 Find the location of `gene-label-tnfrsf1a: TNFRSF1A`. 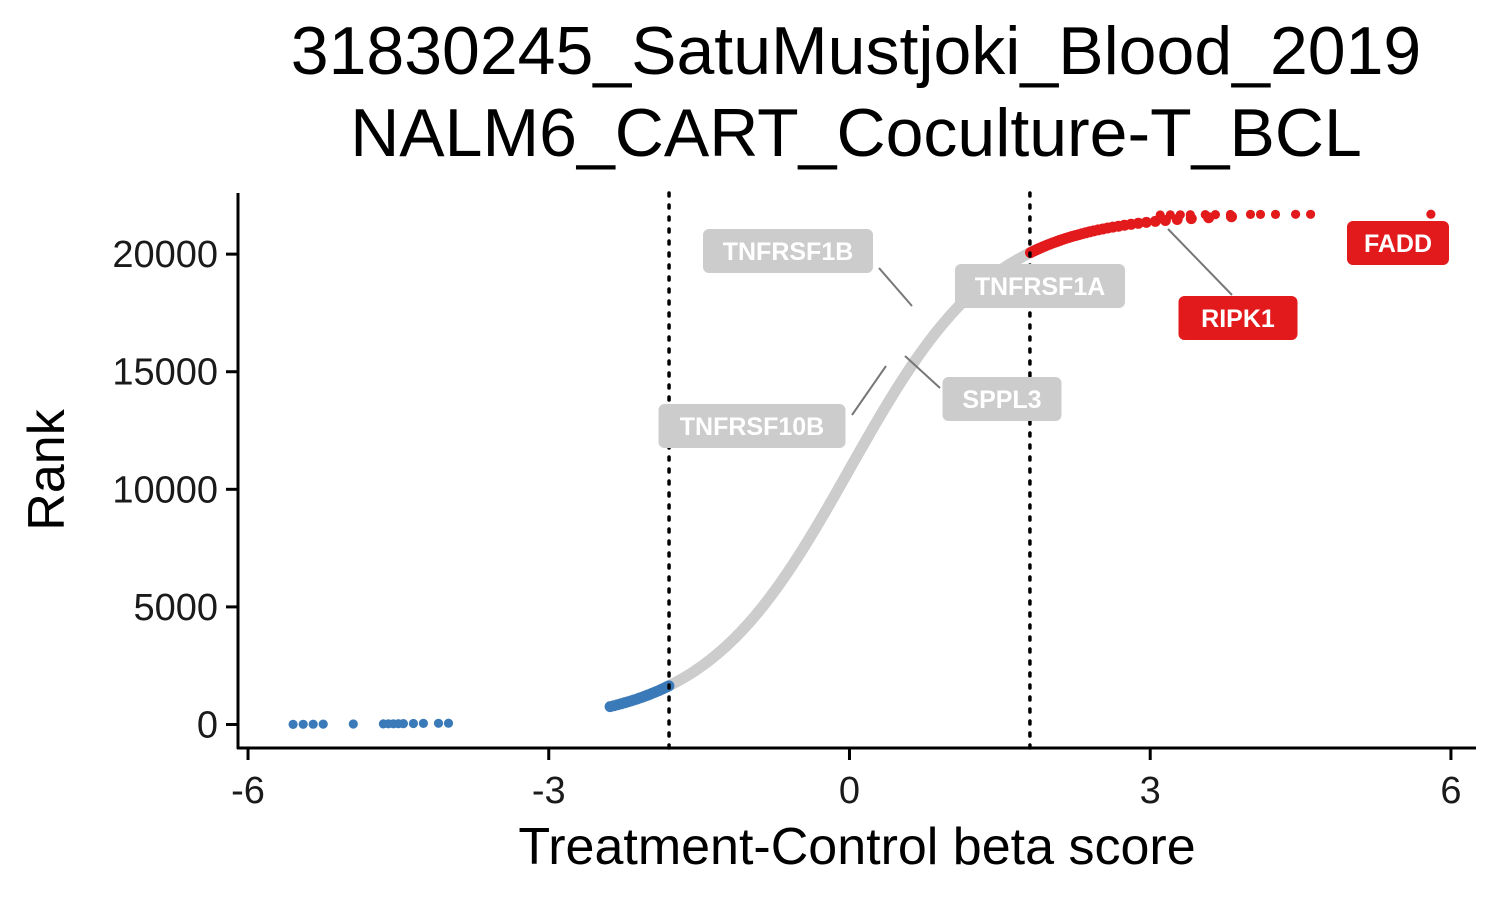

gene-label-tnfrsf1a: TNFRSF1A is located at coordinates (1040, 286).